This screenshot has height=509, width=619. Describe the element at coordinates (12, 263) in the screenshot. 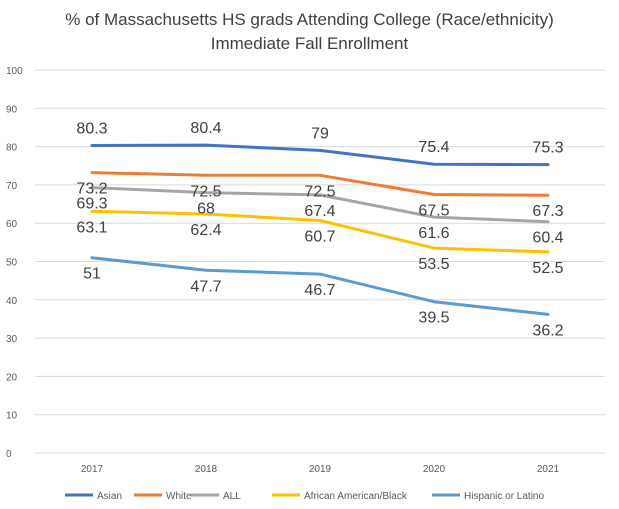

I see `y-tick-label: 50` at that location.